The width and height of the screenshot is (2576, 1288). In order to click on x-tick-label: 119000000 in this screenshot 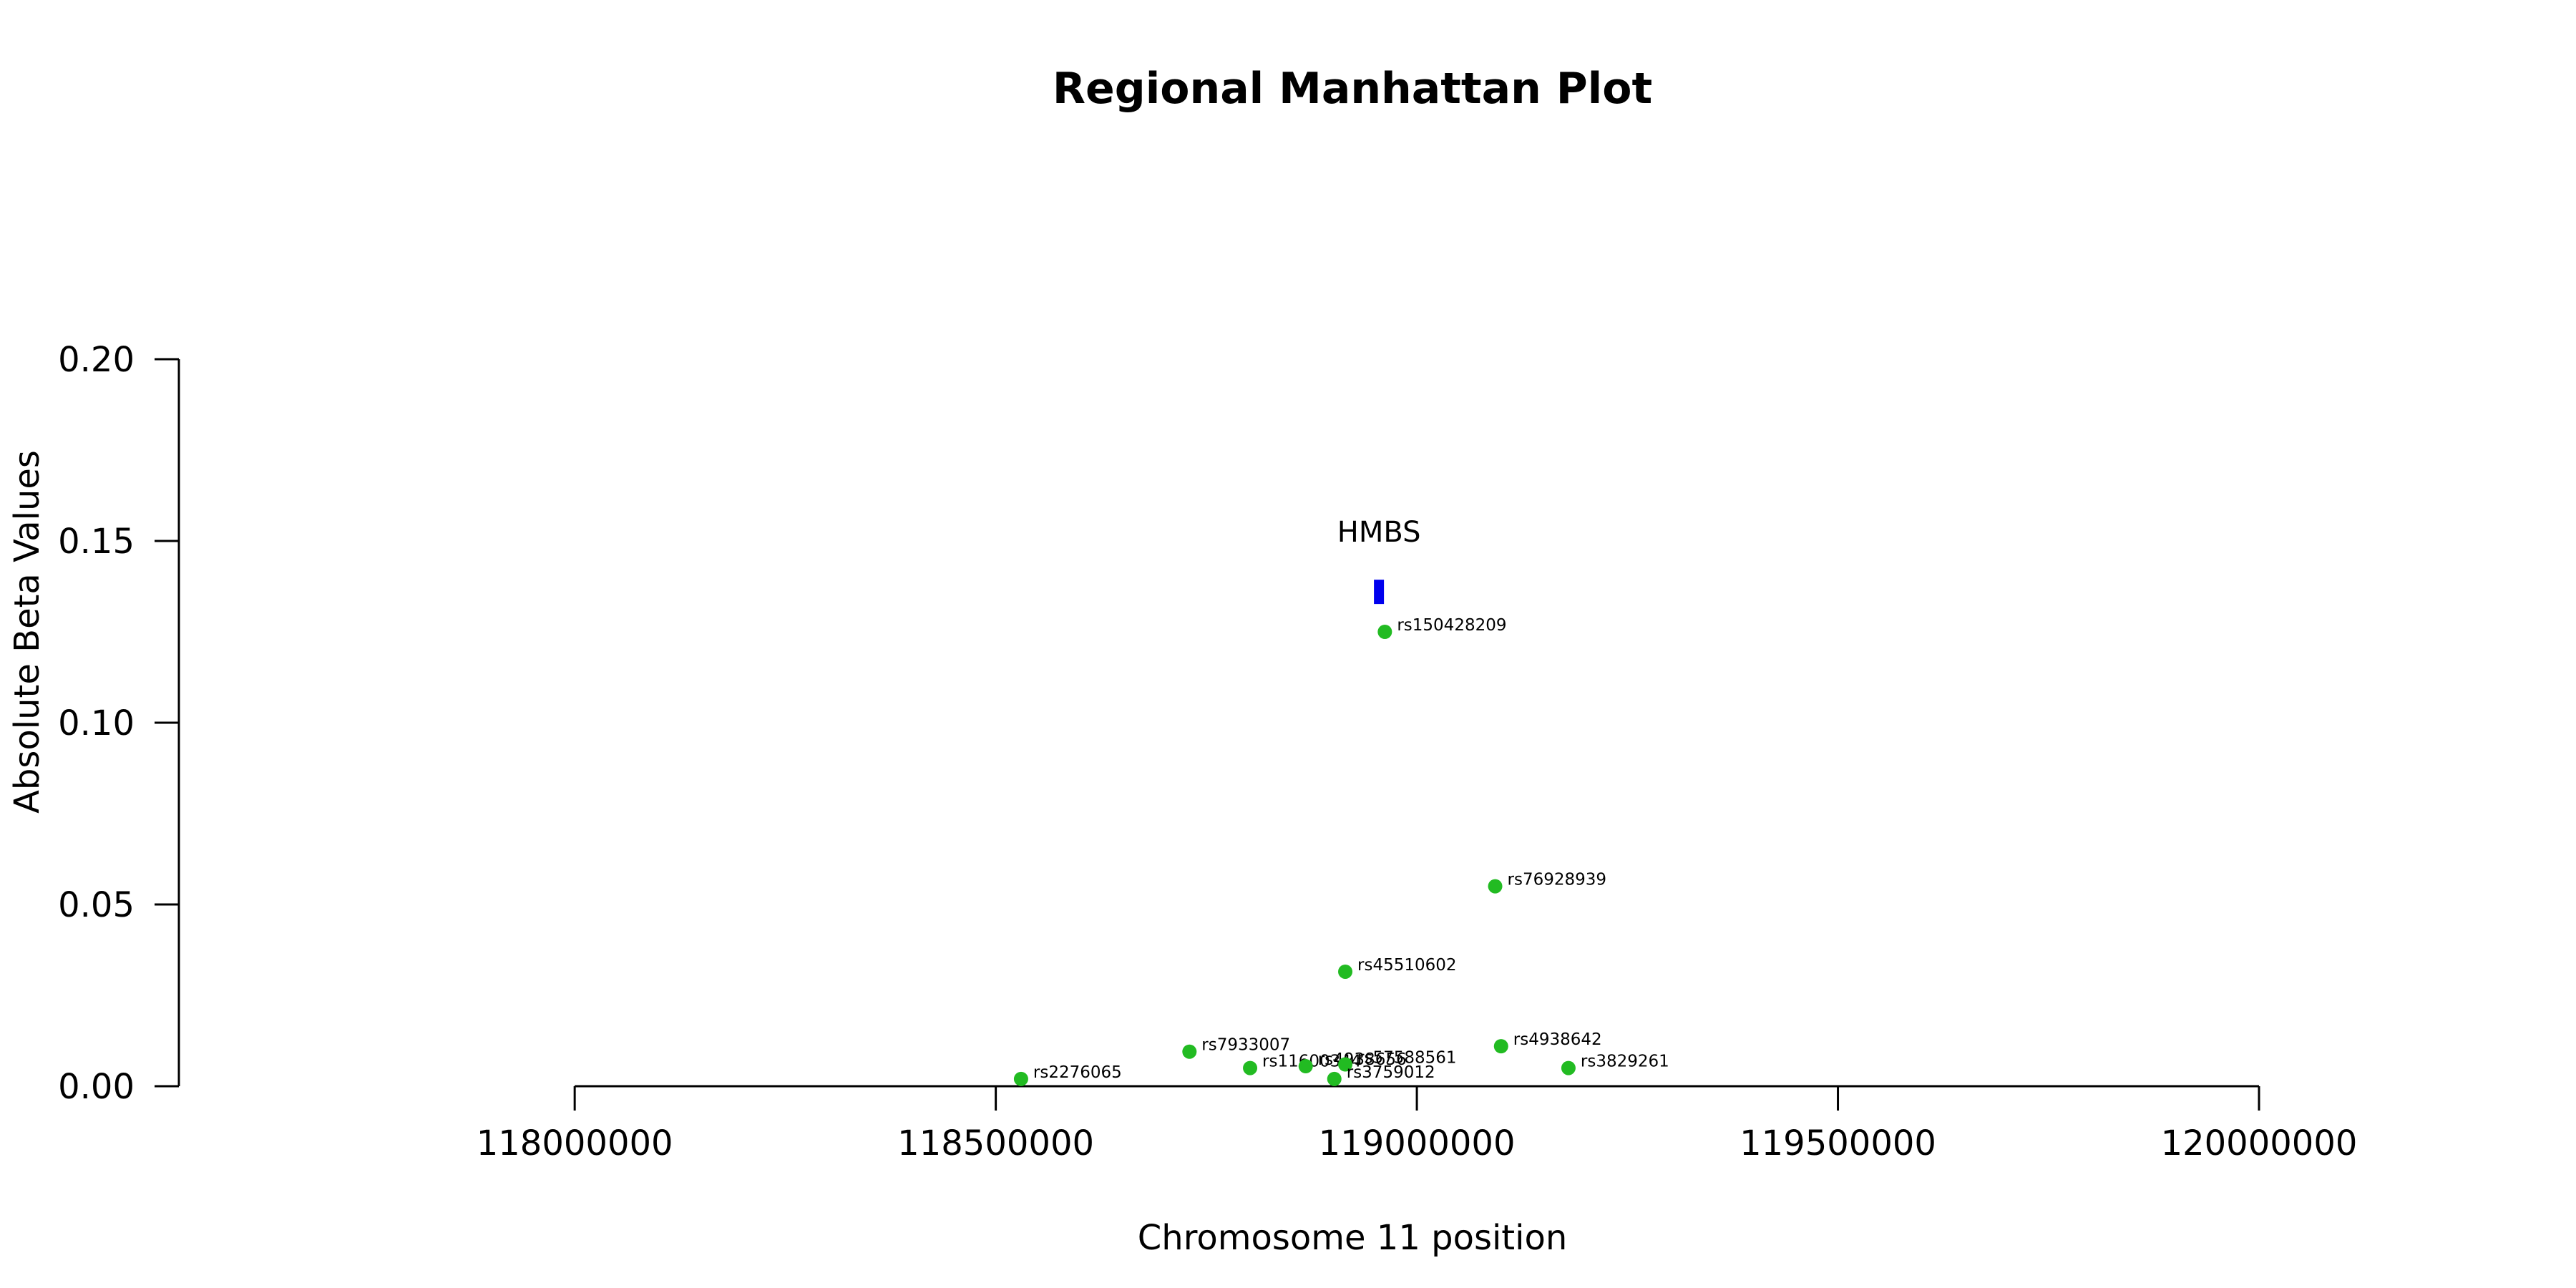, I will do `click(1417, 1143)`.